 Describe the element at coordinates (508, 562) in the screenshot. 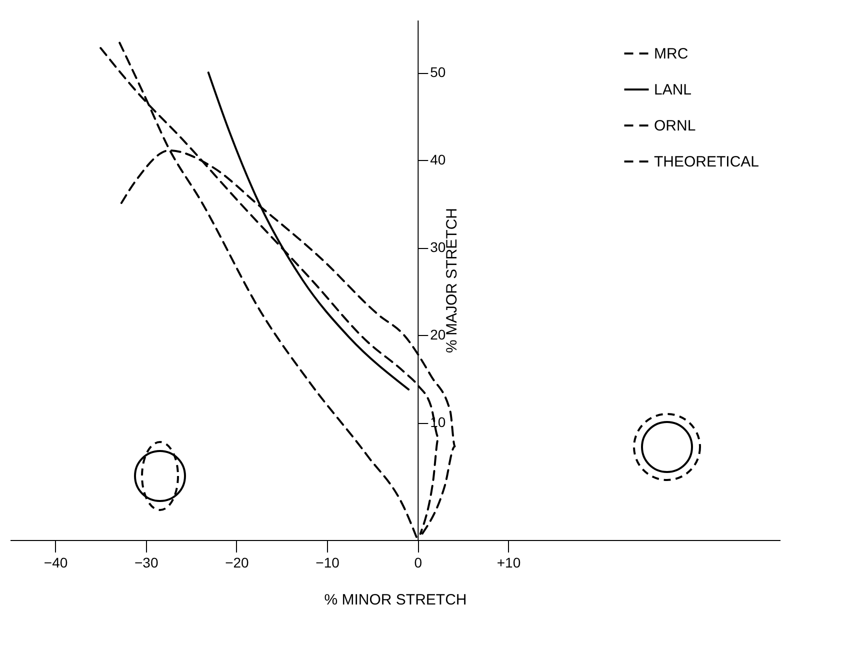

I see `x-tick-label: +10` at that location.